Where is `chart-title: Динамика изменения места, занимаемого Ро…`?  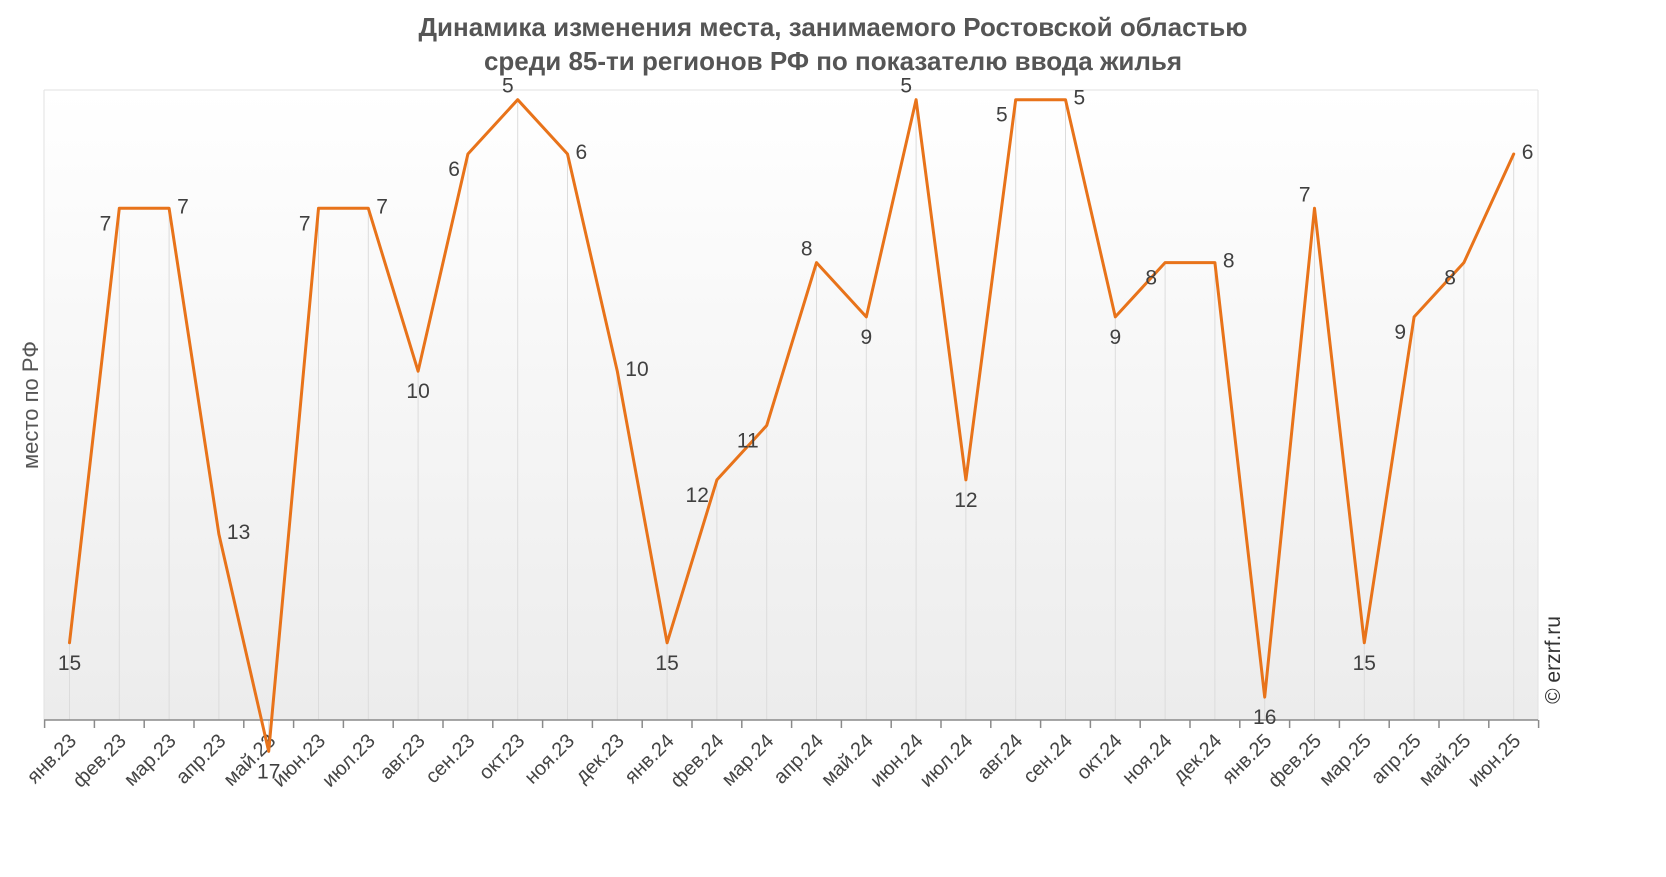
chart-title: Динамика изменения места, занимаемого Ро… is located at coordinates (833, 27).